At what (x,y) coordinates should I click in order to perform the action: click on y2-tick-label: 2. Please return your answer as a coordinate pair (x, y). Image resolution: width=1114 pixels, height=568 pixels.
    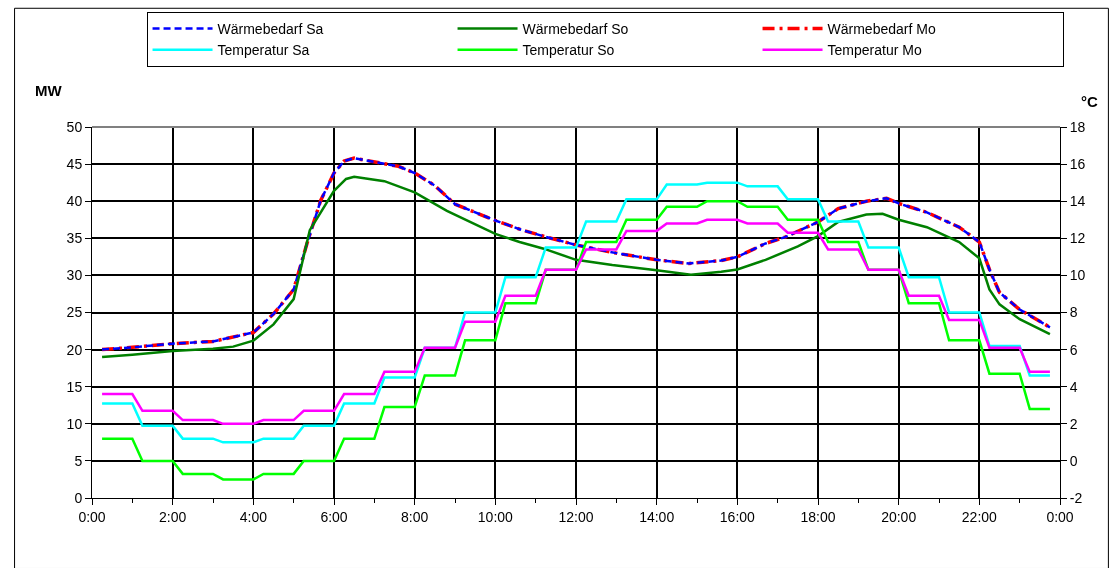
    Looking at the image, I should click on (1073, 423).